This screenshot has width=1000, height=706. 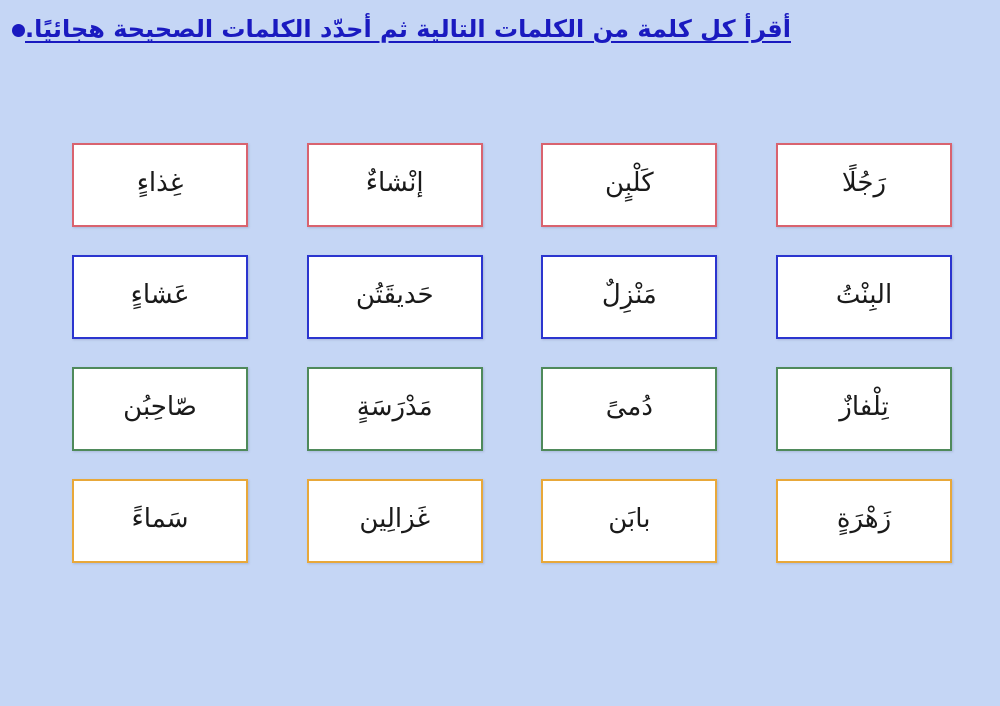 I want to click on word-label: رَجُلًا, so click(x=864, y=183).